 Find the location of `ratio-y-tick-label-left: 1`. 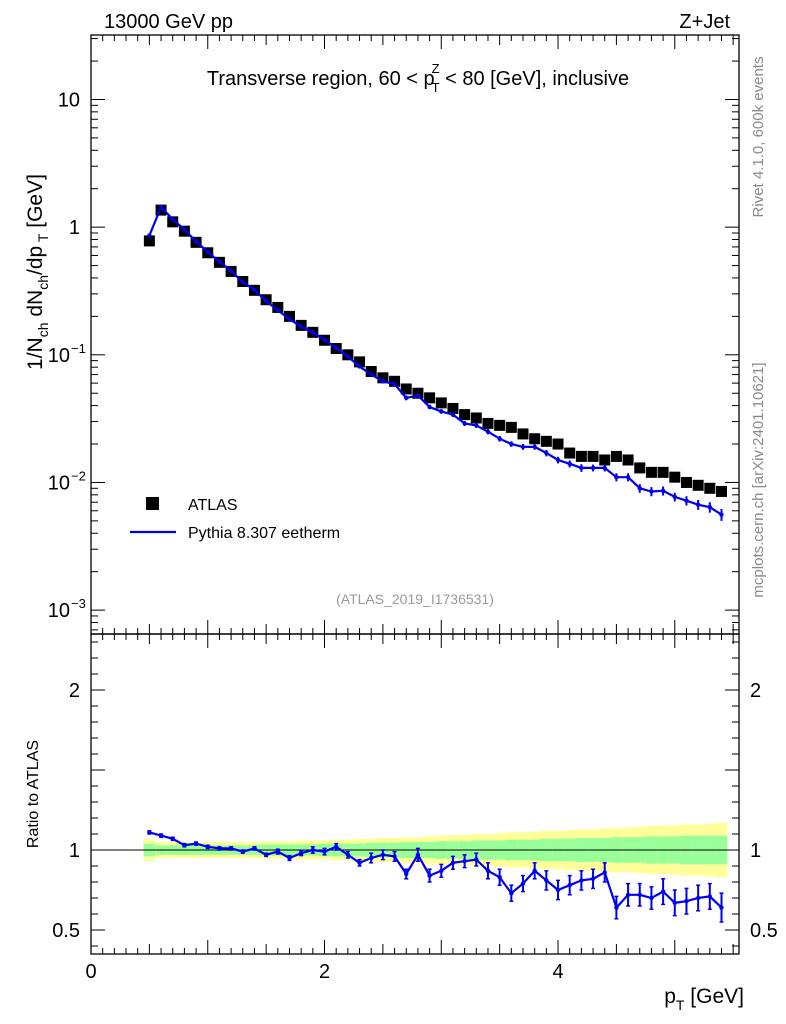

ratio-y-tick-label-left: 1 is located at coordinates (74, 851).